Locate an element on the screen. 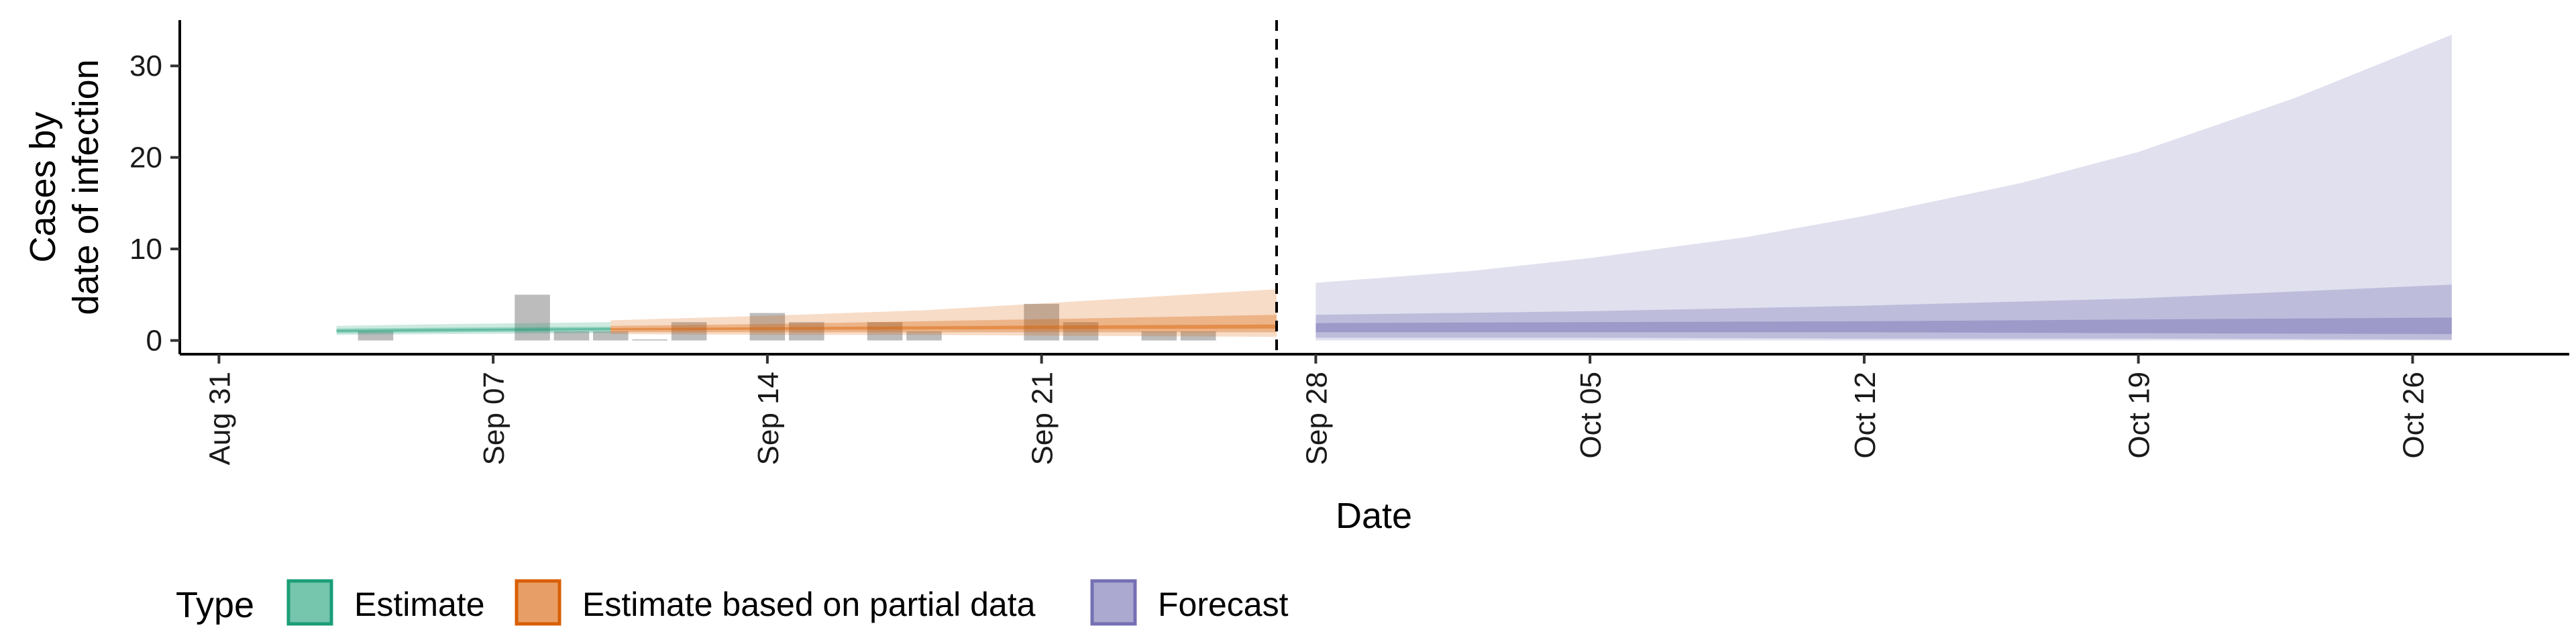 This screenshot has height=644, width=2576. ribbon-estimate-outer is located at coordinates (473, 328).